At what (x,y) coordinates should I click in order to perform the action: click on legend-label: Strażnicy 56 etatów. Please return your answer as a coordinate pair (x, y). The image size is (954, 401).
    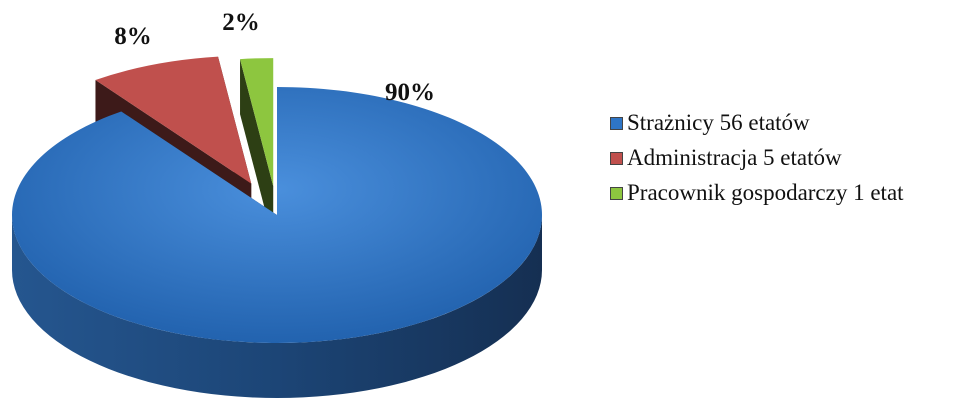
    Looking at the image, I should click on (718, 122).